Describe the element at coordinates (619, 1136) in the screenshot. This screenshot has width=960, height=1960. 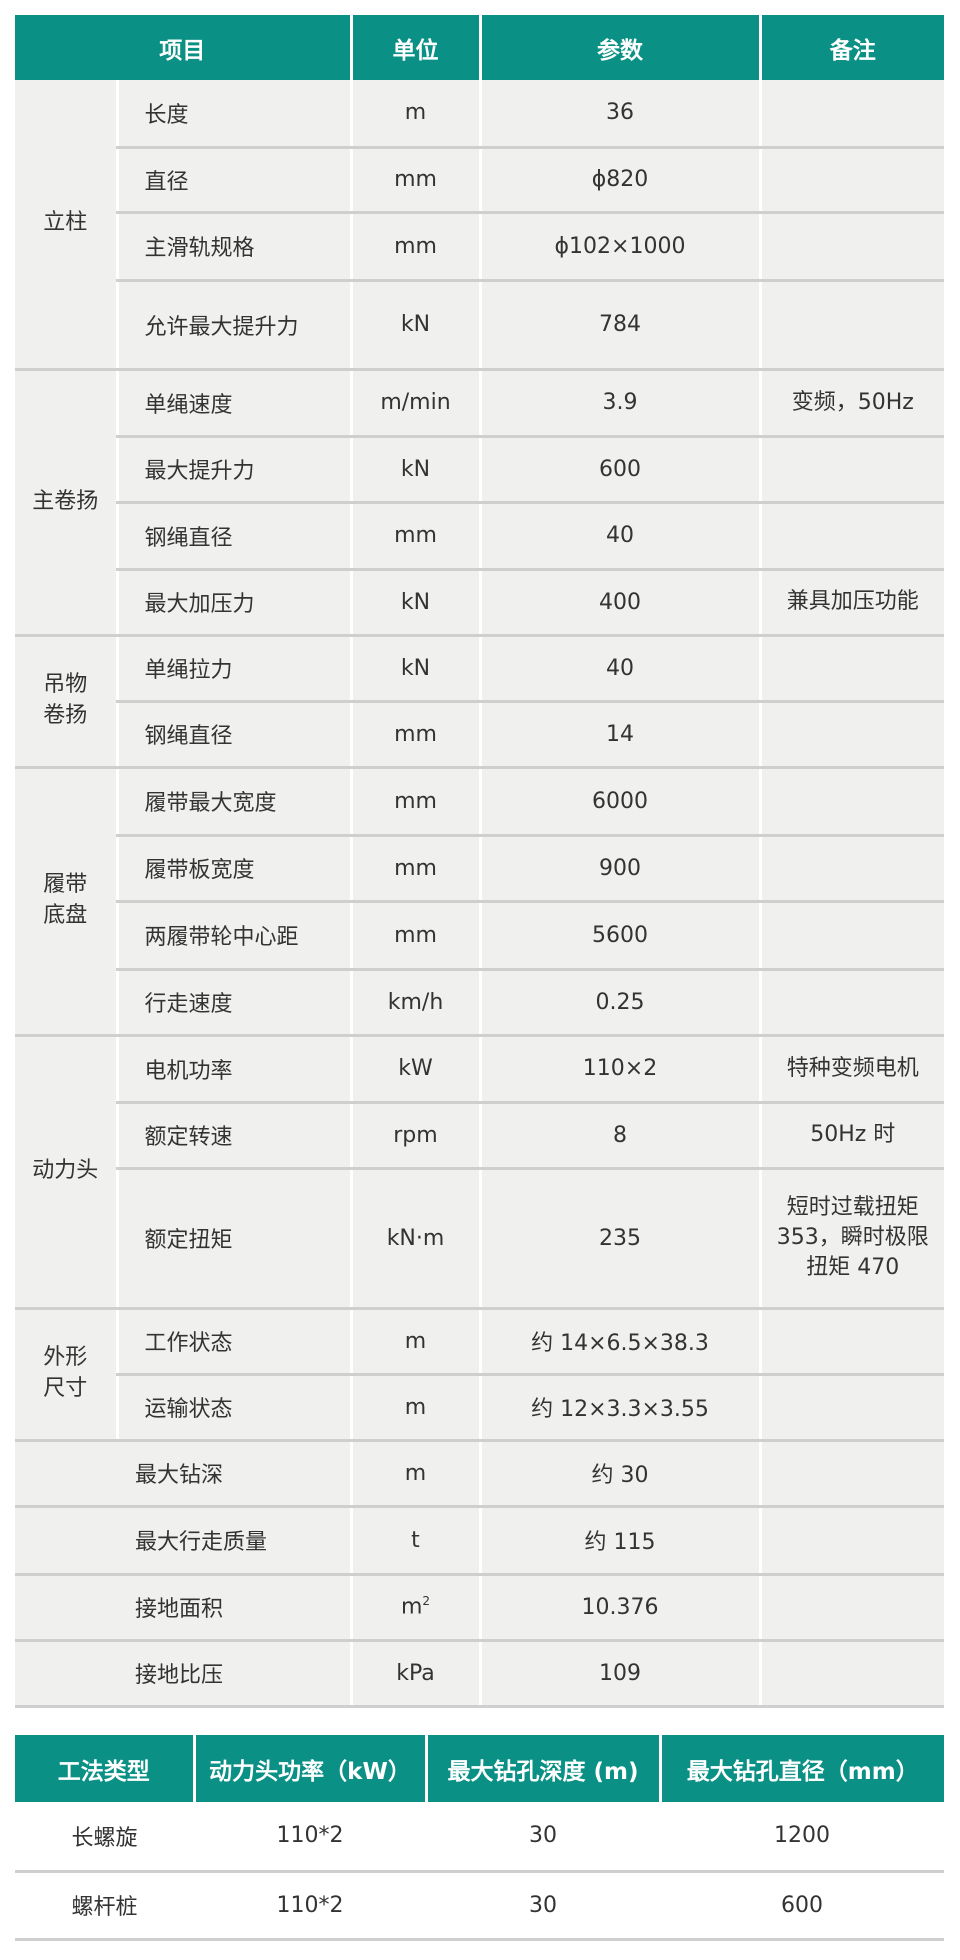
I see `value: 8` at that location.